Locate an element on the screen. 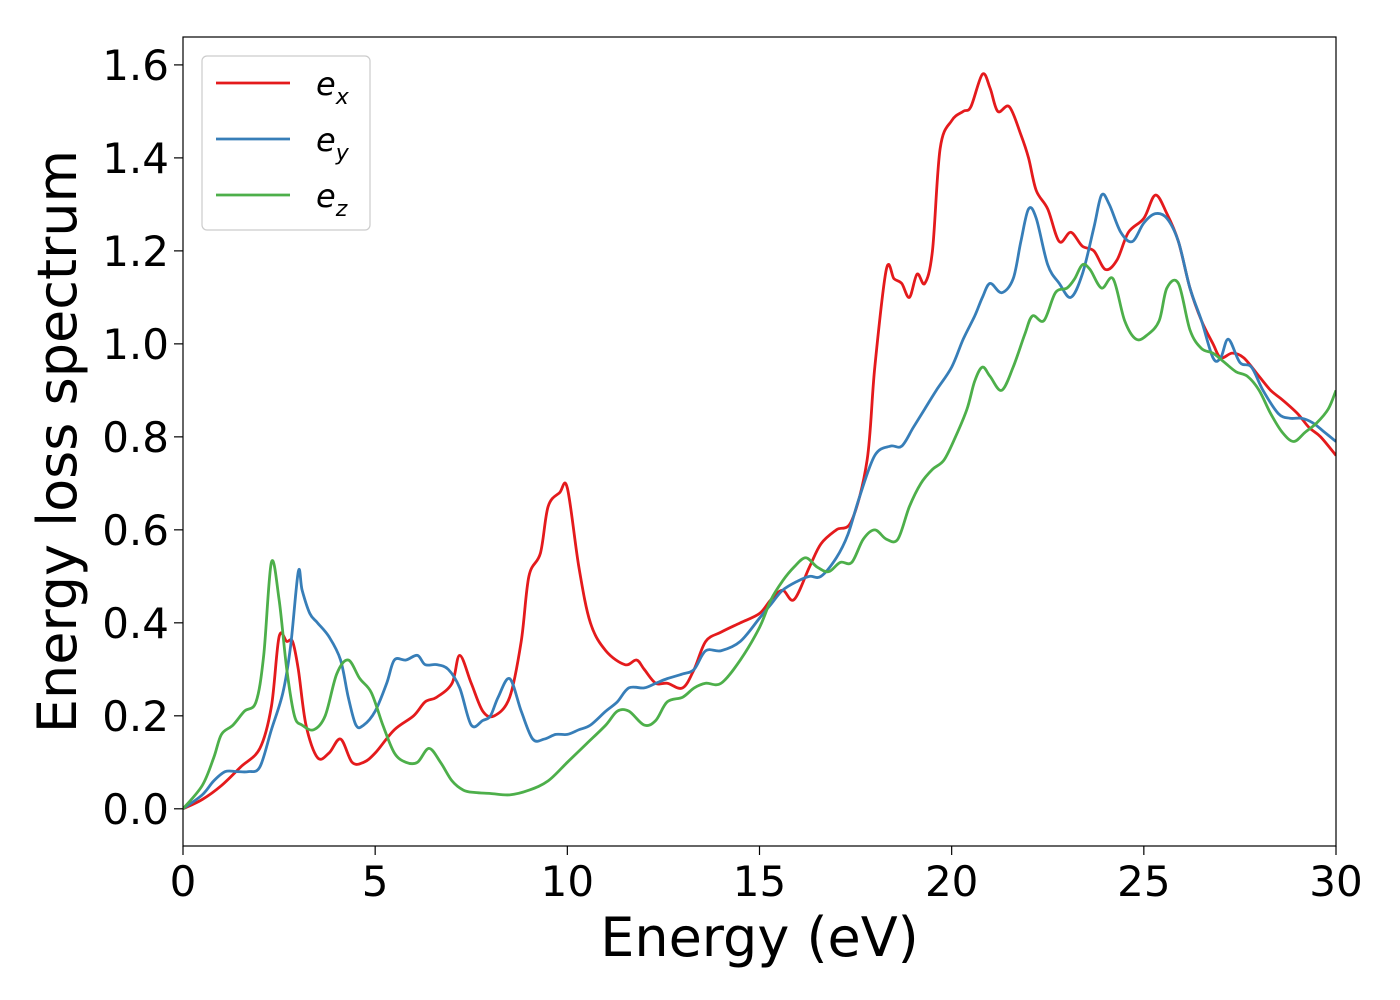  x-tick-label: 30 is located at coordinates (1335, 881).